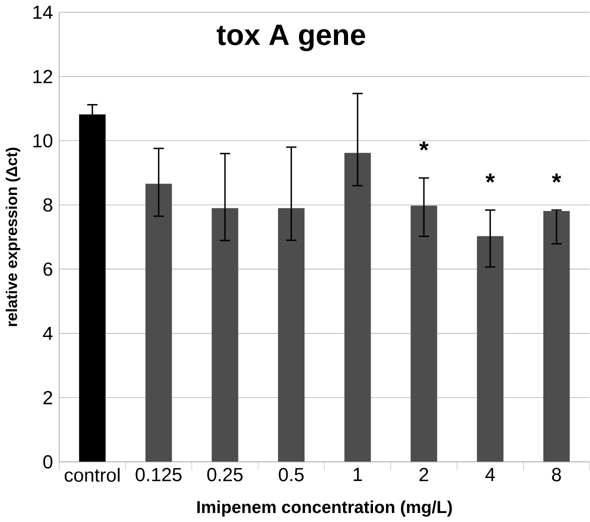  What do you see at coordinates (424, 474) in the screenshot?
I see `x-tick-label: 2` at bounding box center [424, 474].